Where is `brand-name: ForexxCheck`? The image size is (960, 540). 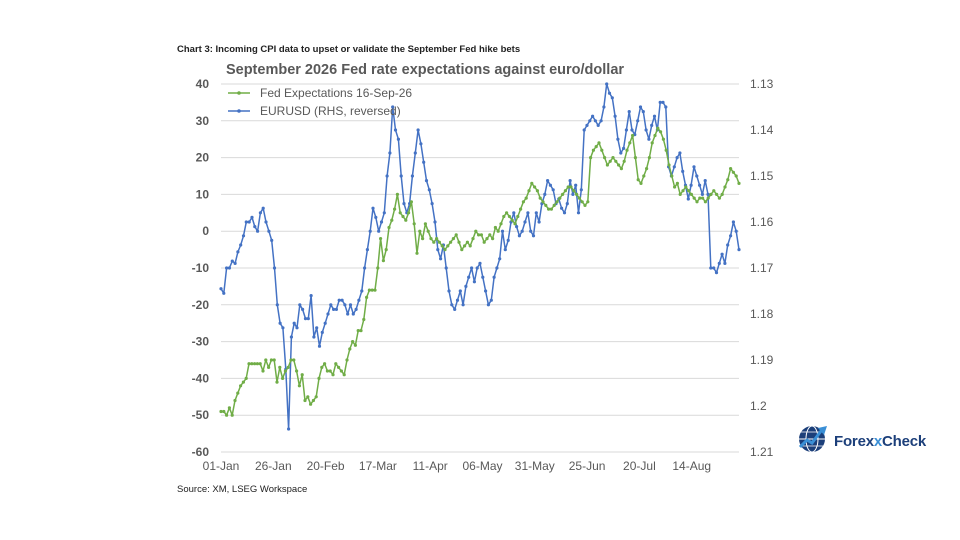 brand-name: ForexxCheck is located at coordinates (880, 441).